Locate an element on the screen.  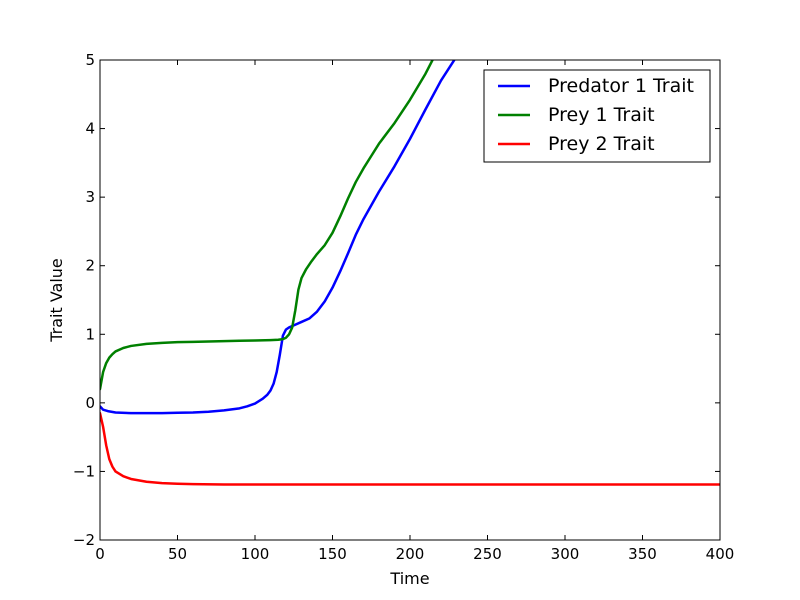
y-tick-label: 3 is located at coordinates (90, 197).